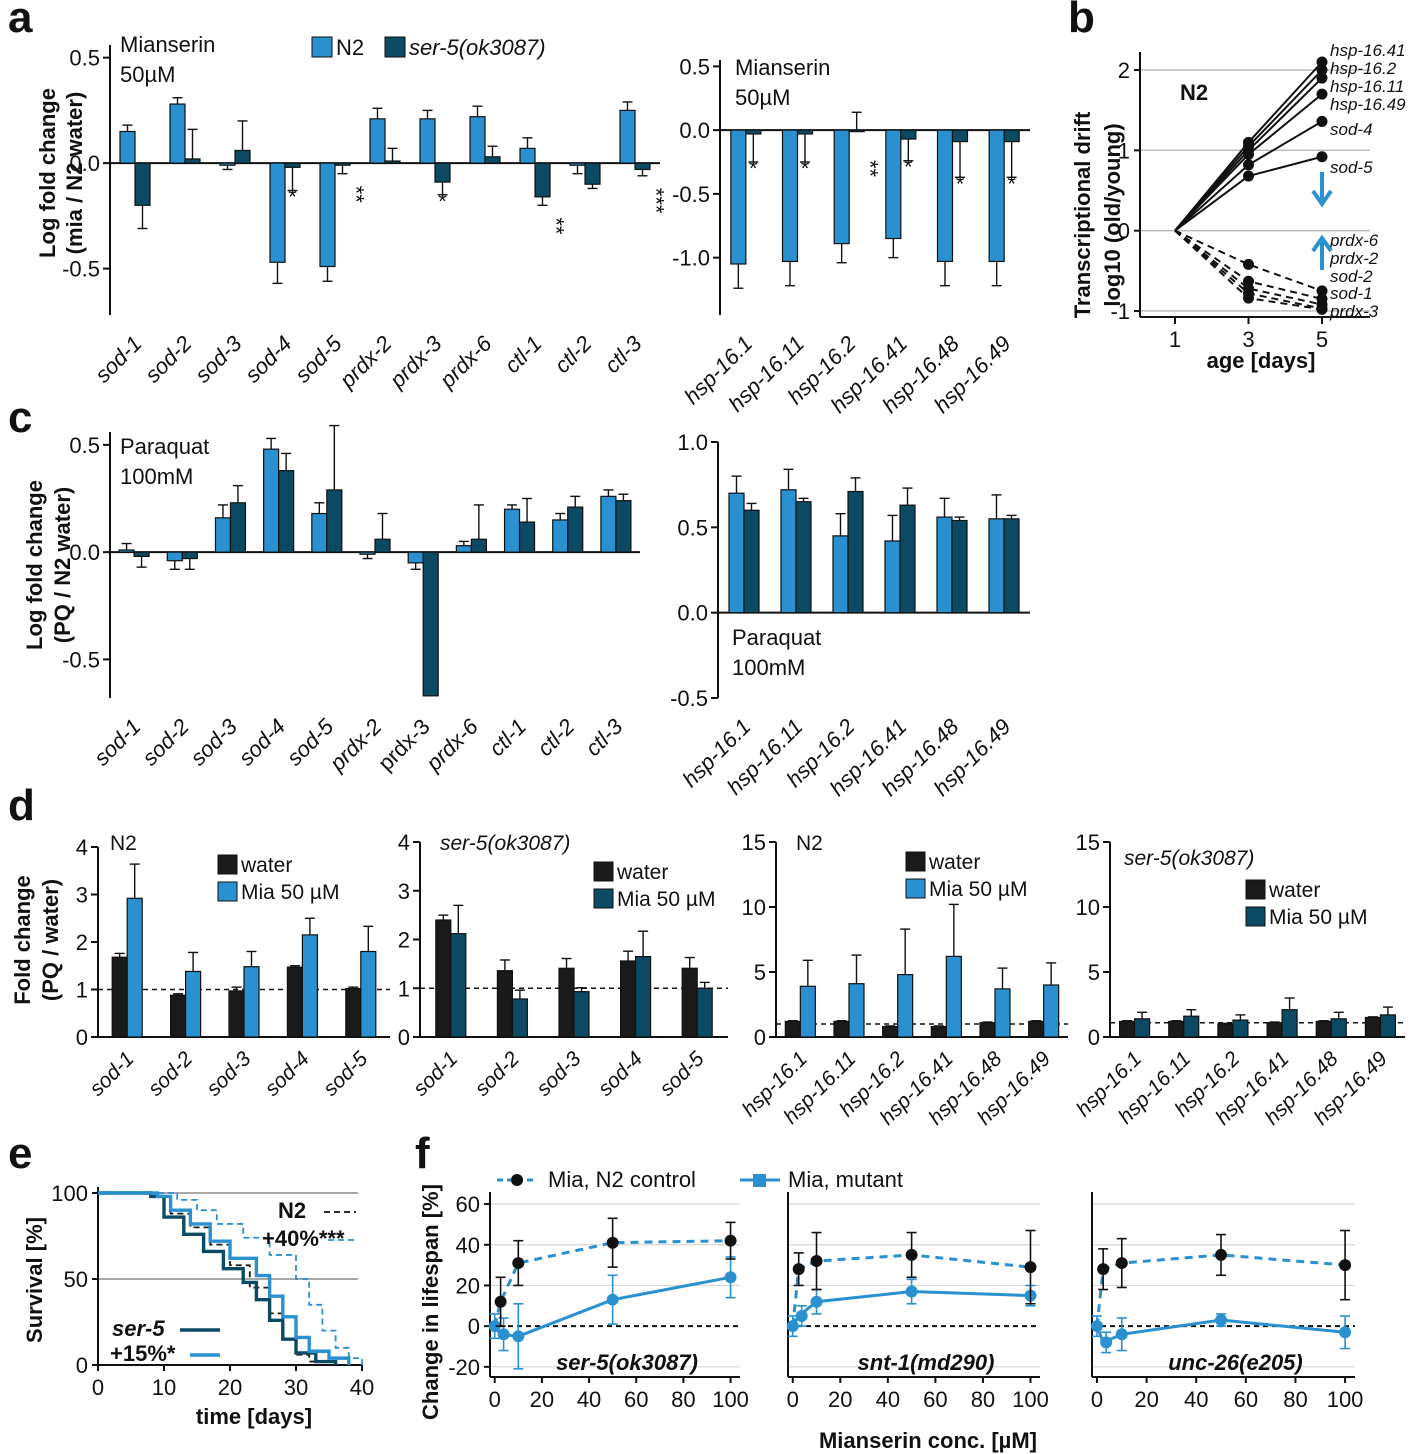 Image resolution: width=1417 pixels, height=1454 pixels. Describe the element at coordinates (20, 417) in the screenshot. I see `panel-letter-c: c` at that location.